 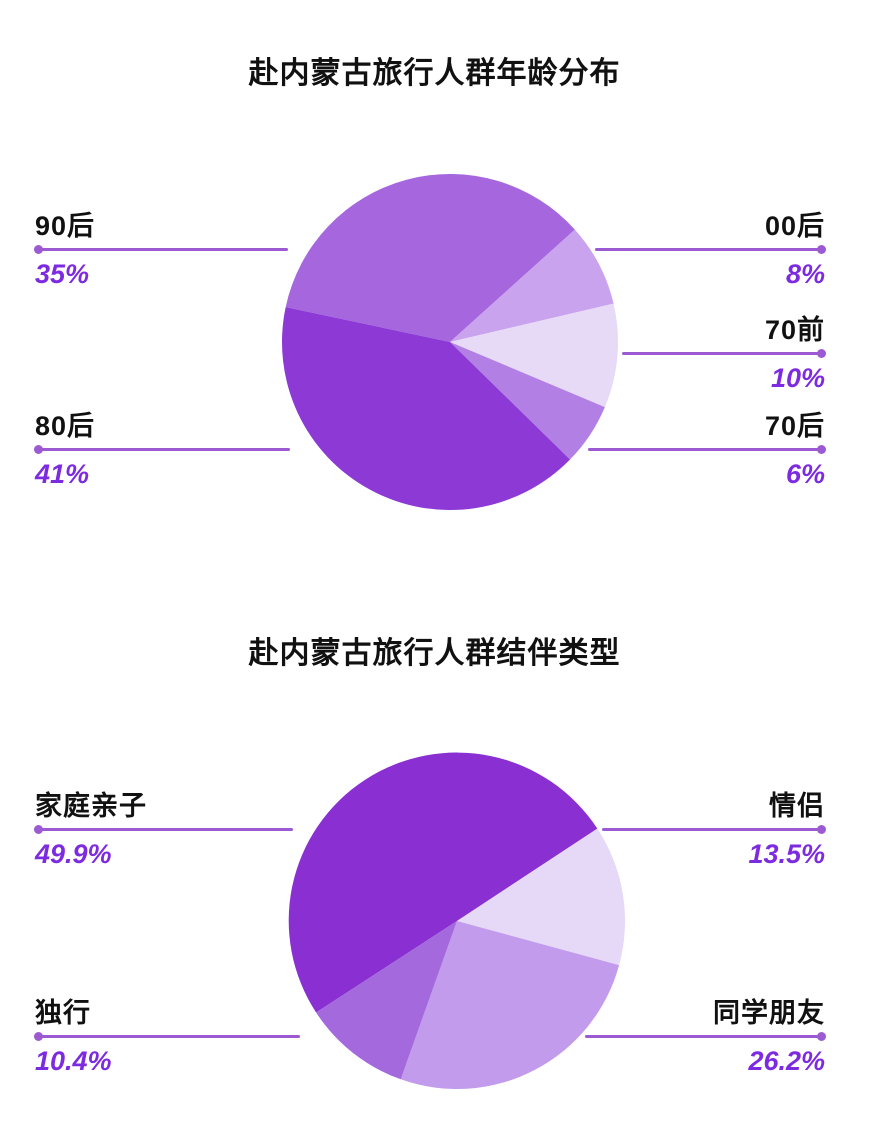 What do you see at coordinates (805, 474) in the screenshot?
I see `callout-value: 6%` at bounding box center [805, 474].